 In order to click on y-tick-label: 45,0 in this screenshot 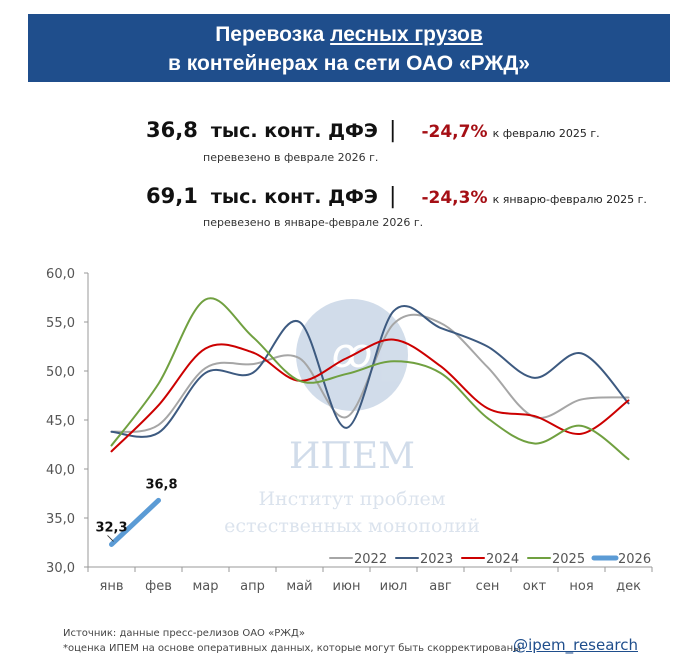, I will do `click(60, 421)`.